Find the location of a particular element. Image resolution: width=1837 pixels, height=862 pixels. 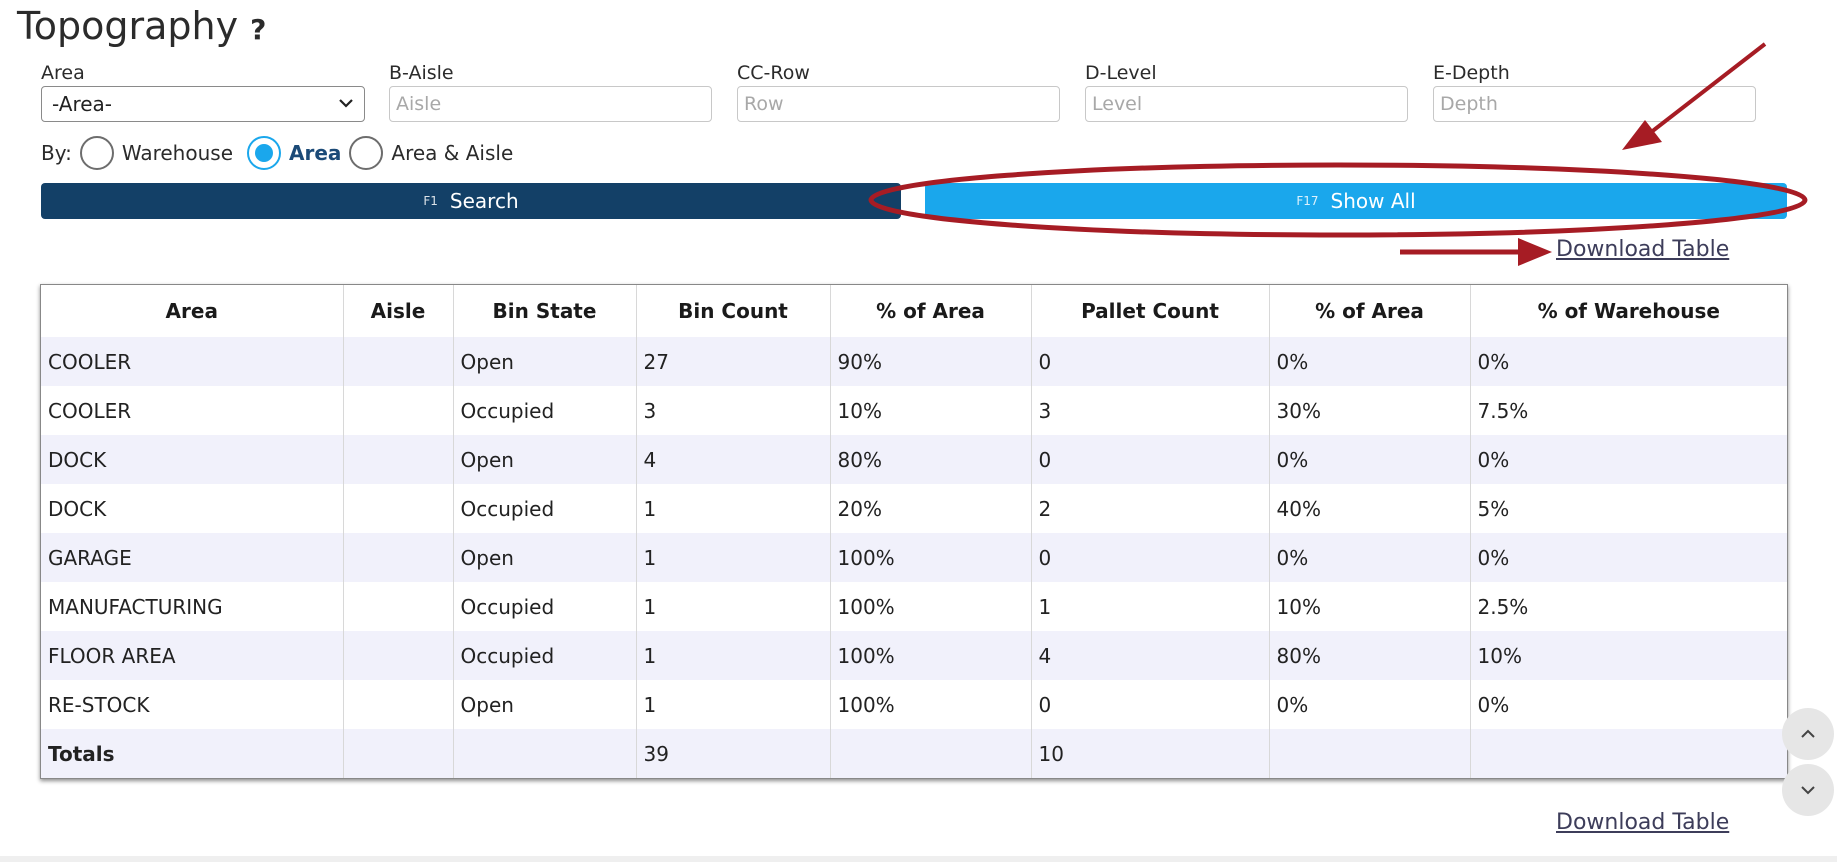

group-by-radio-group: By: Warehouse Area Area & Aisle is located at coordinates (277, 153).